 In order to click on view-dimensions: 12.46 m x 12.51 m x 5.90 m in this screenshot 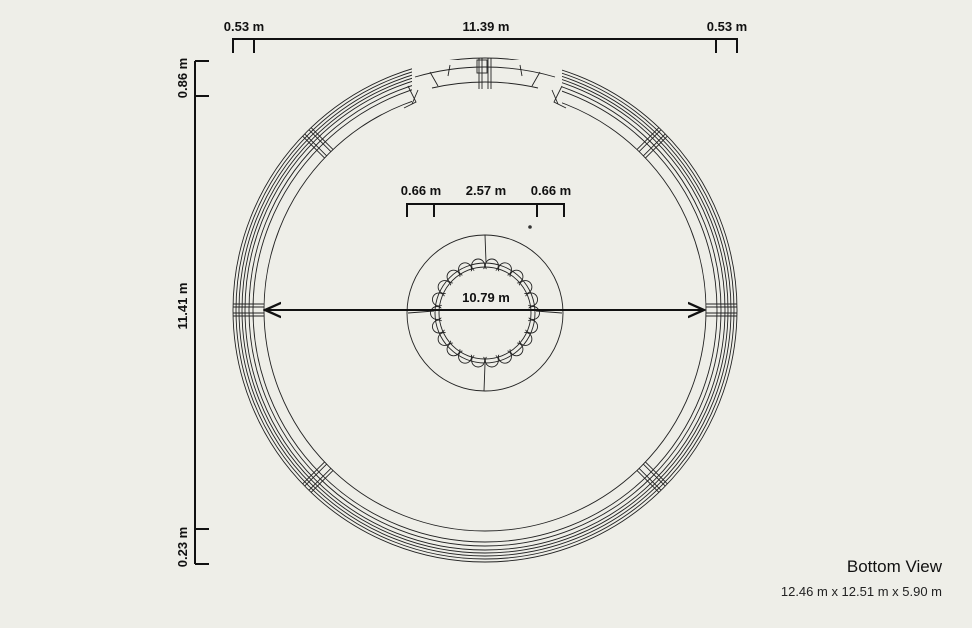, I will do `click(861, 591)`.